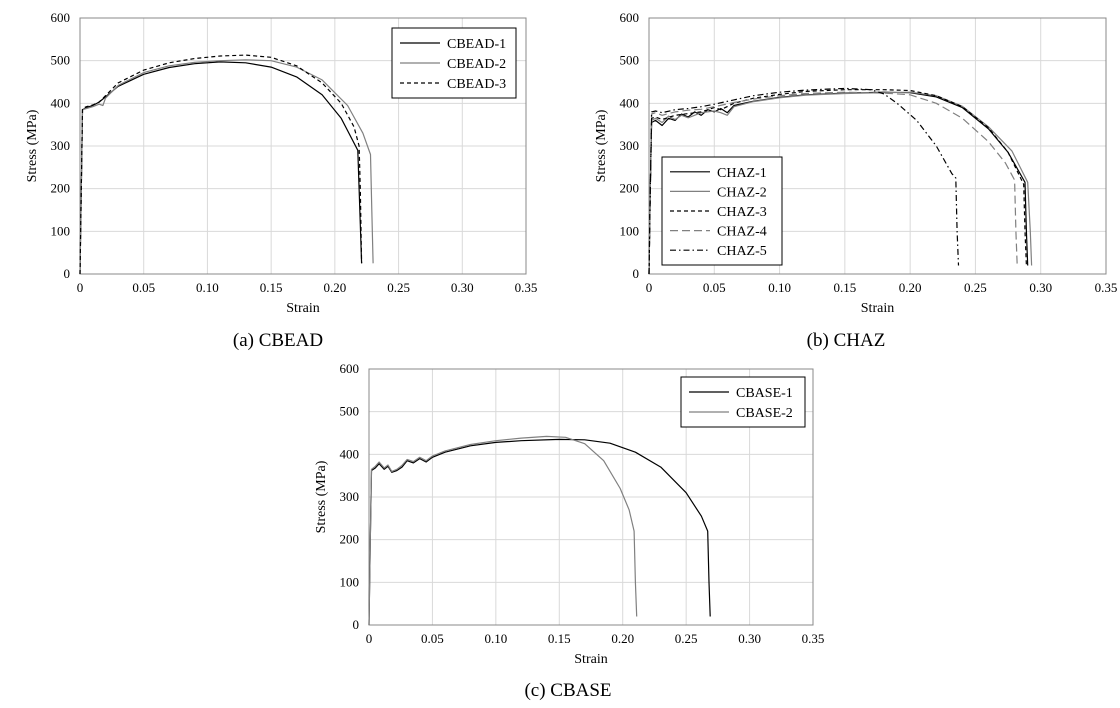  I want to click on legend-entry: CHAZ-2, so click(742, 192).